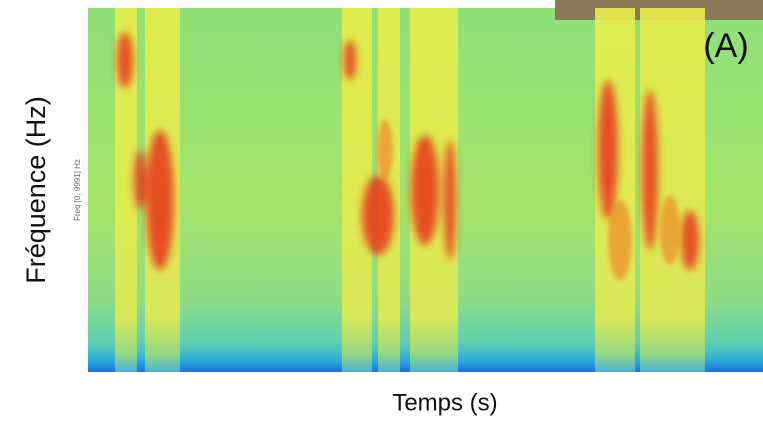  Describe the element at coordinates (77, 190) in the screenshot. I see `inner-axis-label: Freq [0, 9991] Hz` at that location.